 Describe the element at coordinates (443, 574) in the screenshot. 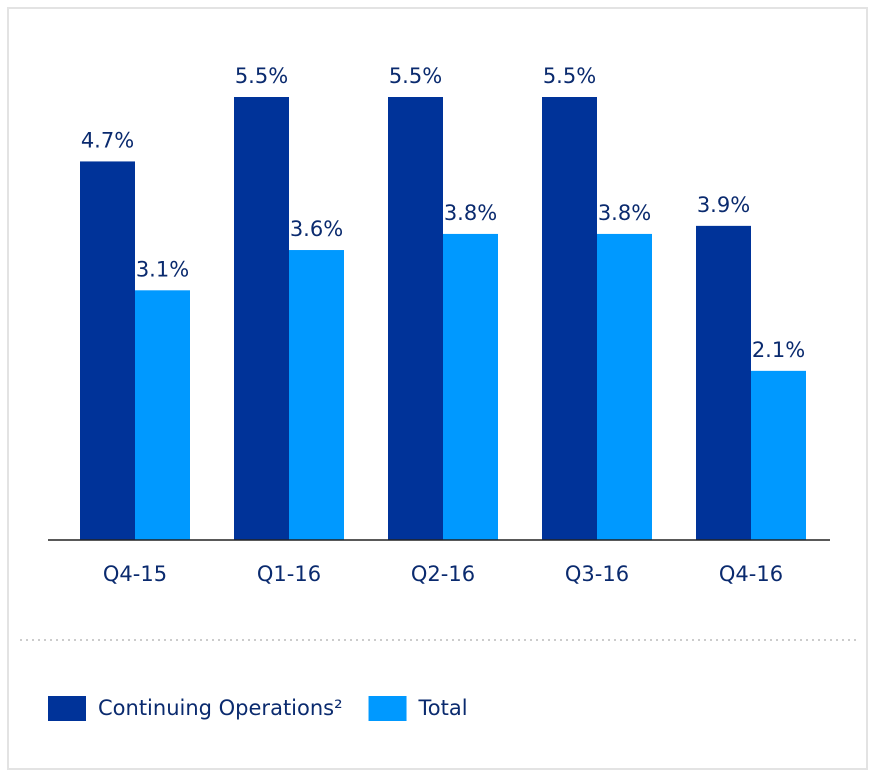

I see `x-tick-label: Q2-16` at that location.